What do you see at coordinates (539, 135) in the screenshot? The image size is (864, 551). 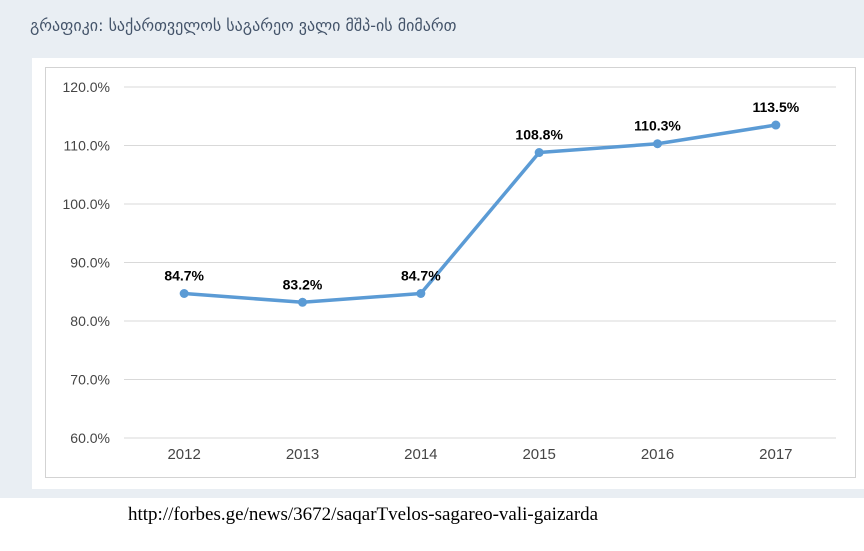 I see `data-label-2015: 108.8%` at bounding box center [539, 135].